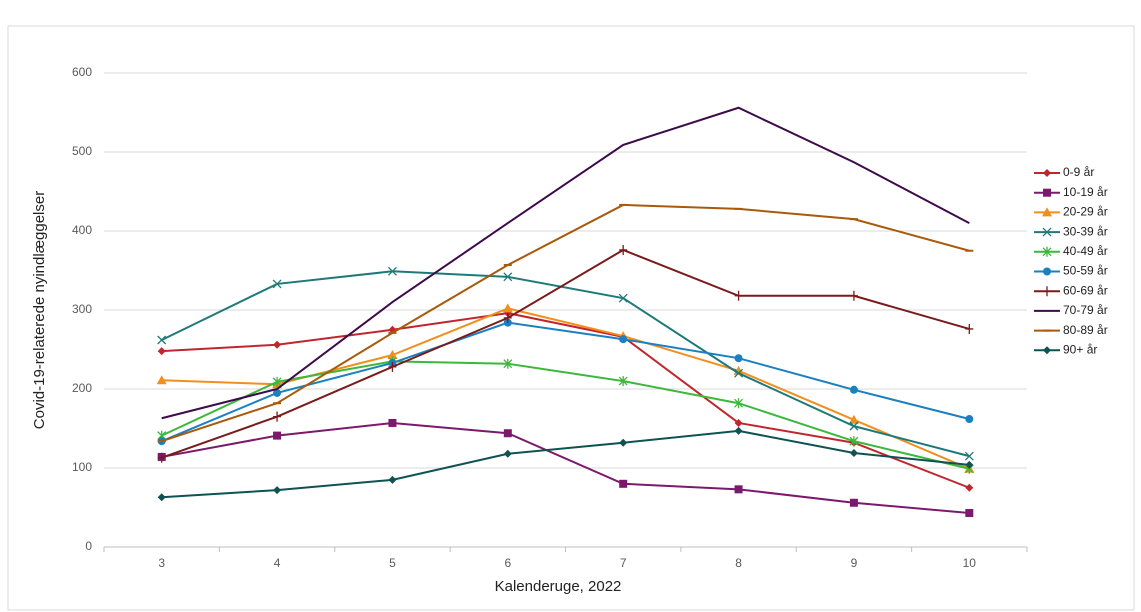 The width and height of the screenshot is (1141, 612). I want to click on x-axis-title: Kalenderuge, 2022, so click(558, 586).